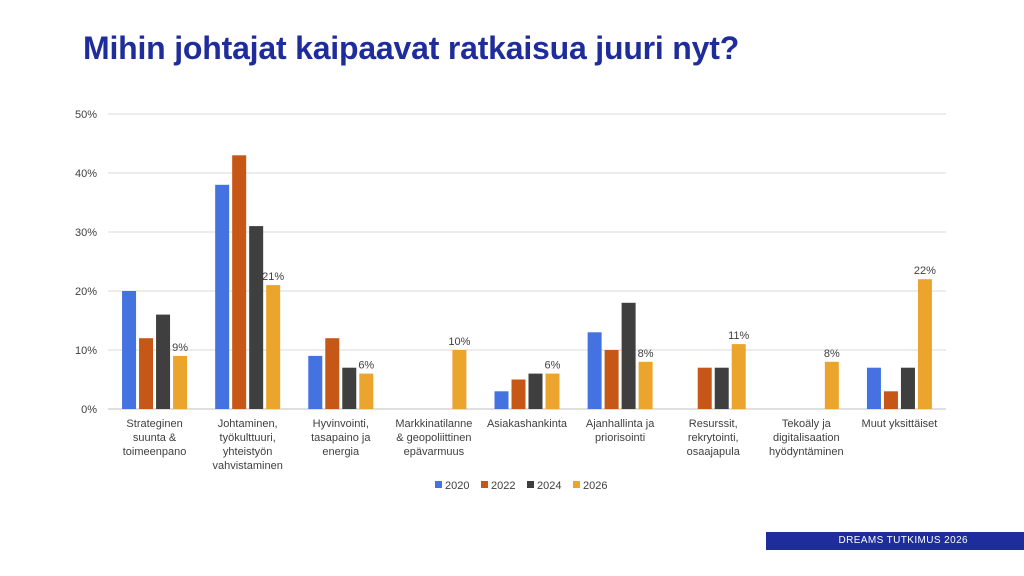 The image size is (1024, 576). I want to click on data-label: 10%, so click(459, 342).